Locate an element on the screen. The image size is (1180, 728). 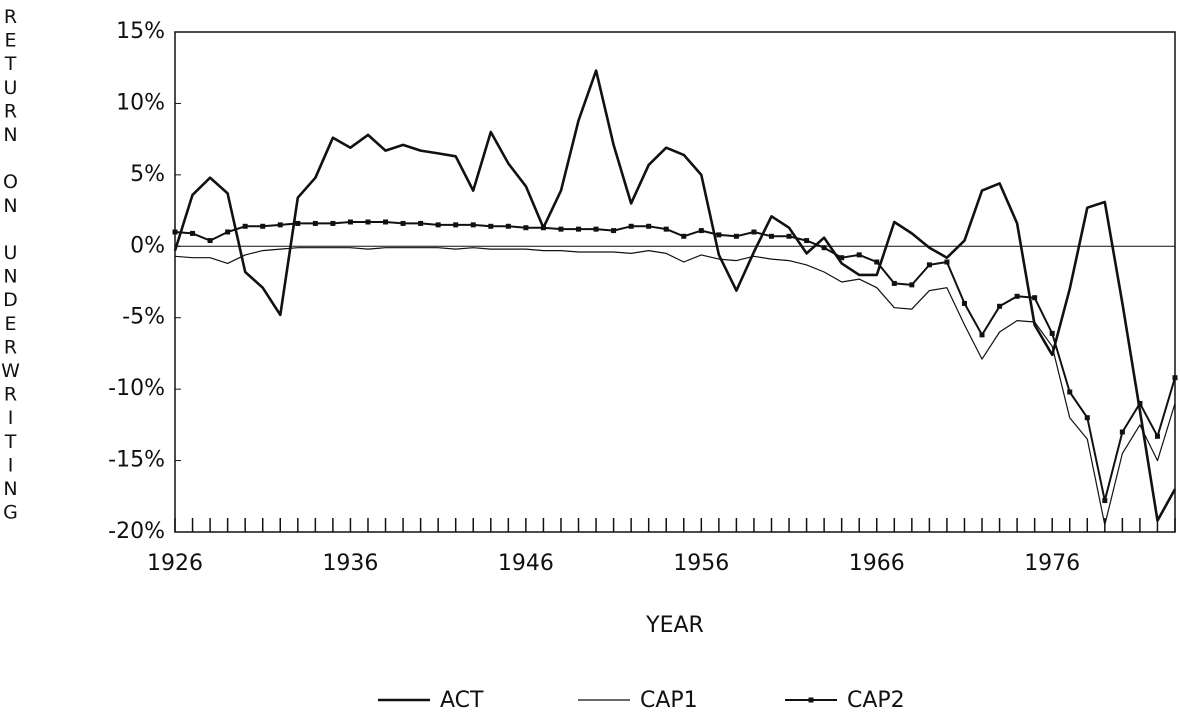
y-tick-label: -5% is located at coordinates (143, 317).